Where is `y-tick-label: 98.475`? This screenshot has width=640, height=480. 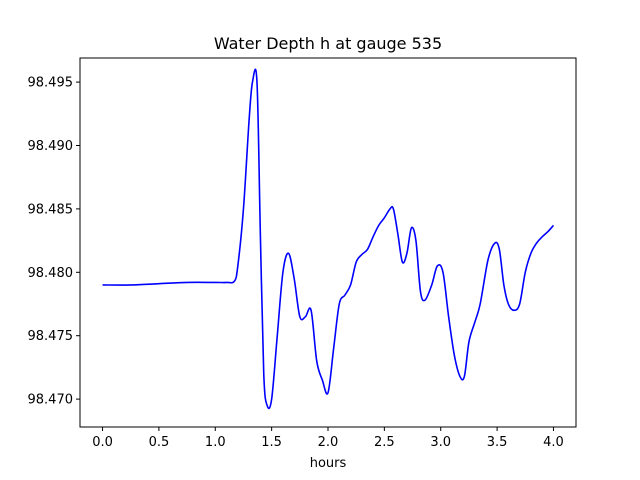 y-tick-label: 98.475 is located at coordinates (51, 336).